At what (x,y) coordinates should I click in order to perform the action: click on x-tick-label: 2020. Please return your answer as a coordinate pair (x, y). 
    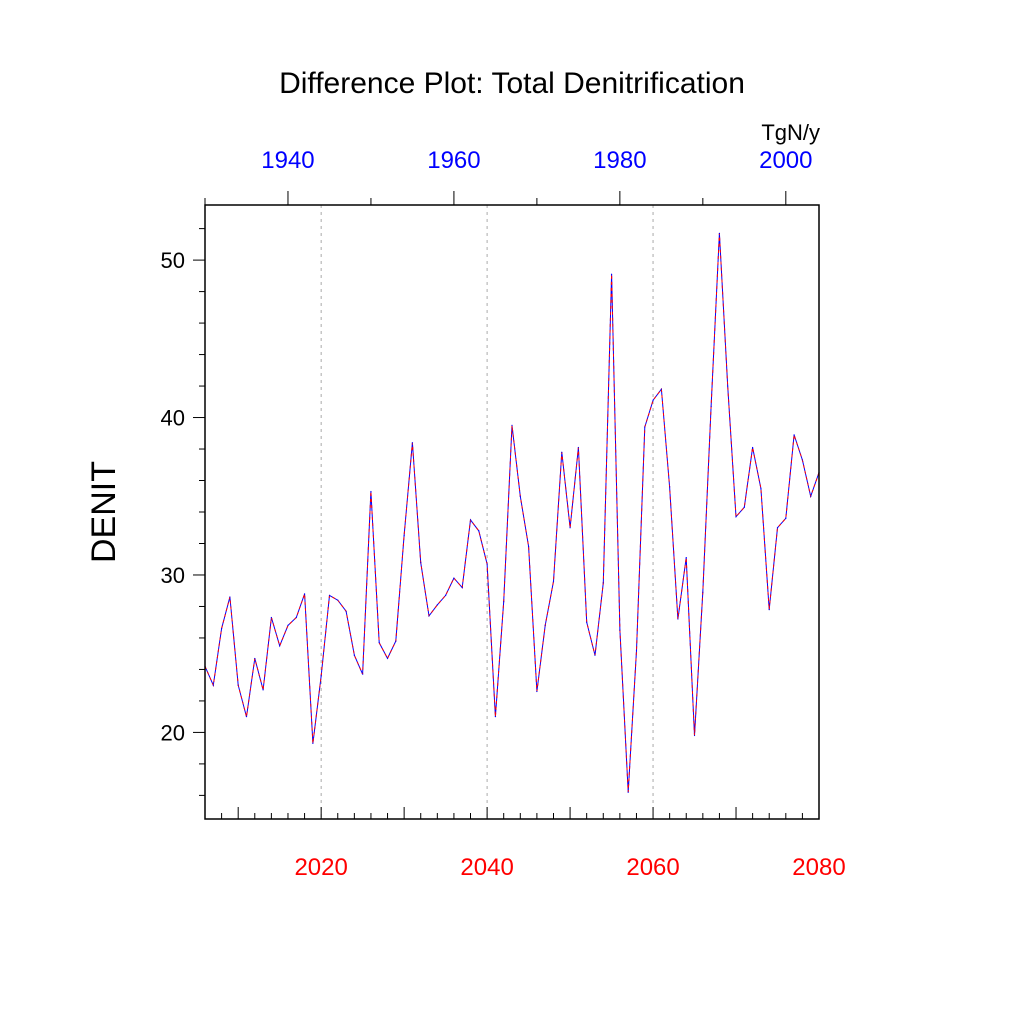
    Looking at the image, I should click on (320, 867).